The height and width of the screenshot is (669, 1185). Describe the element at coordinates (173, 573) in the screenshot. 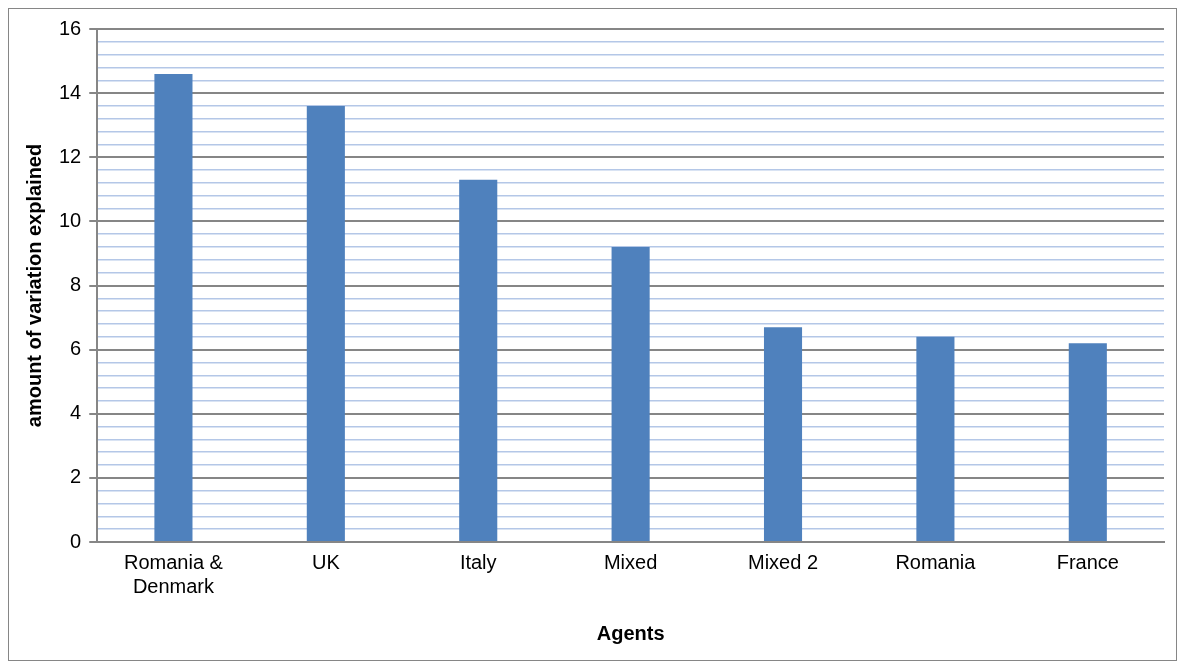

I see `x-tick-label: Romania & Denmark` at that location.